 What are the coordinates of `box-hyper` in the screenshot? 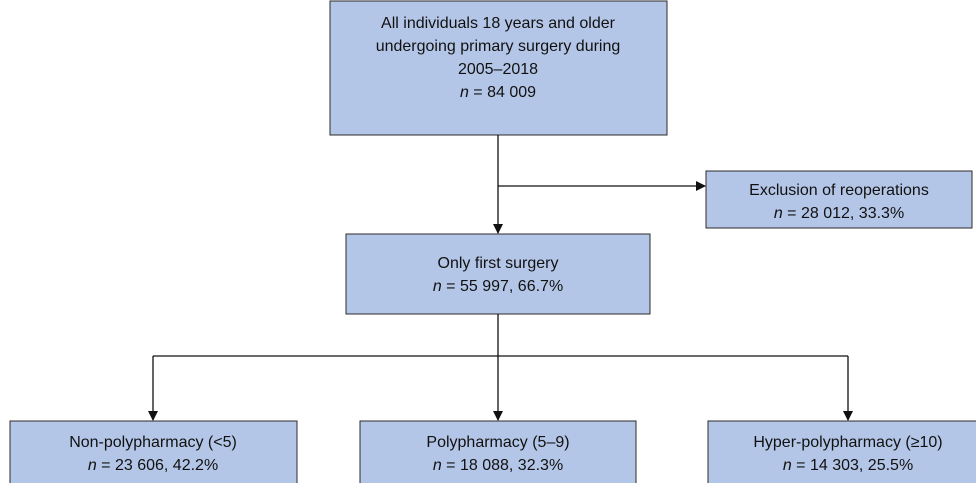 It's located at (841, 451).